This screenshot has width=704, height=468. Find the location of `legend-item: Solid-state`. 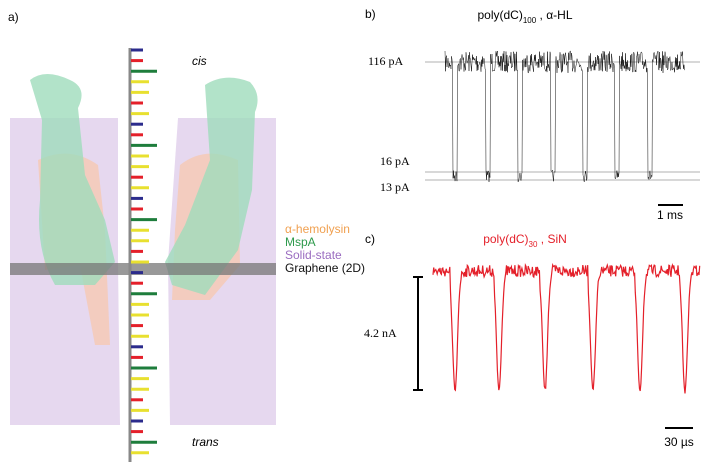

legend-item: Solid-state is located at coordinates (313, 255).